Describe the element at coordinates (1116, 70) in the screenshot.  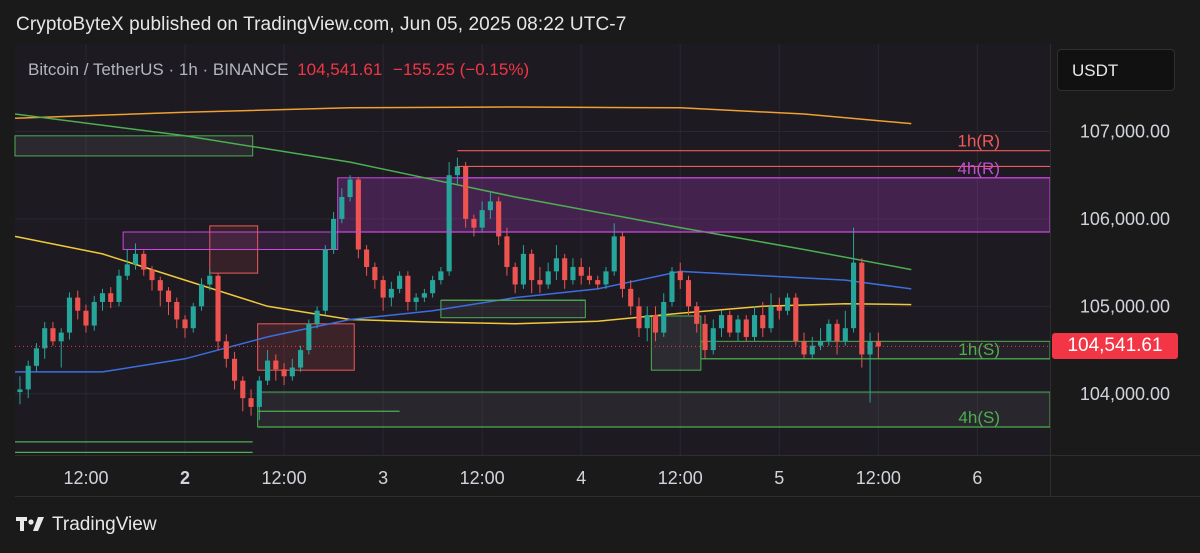
I see `currency-selector: USDT` at that location.